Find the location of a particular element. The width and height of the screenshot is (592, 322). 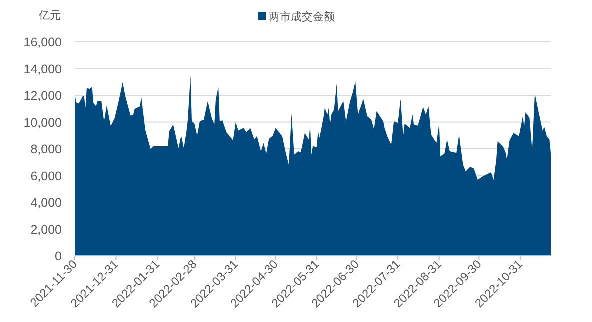

y-tick-label: 6,000 is located at coordinates (46, 176).